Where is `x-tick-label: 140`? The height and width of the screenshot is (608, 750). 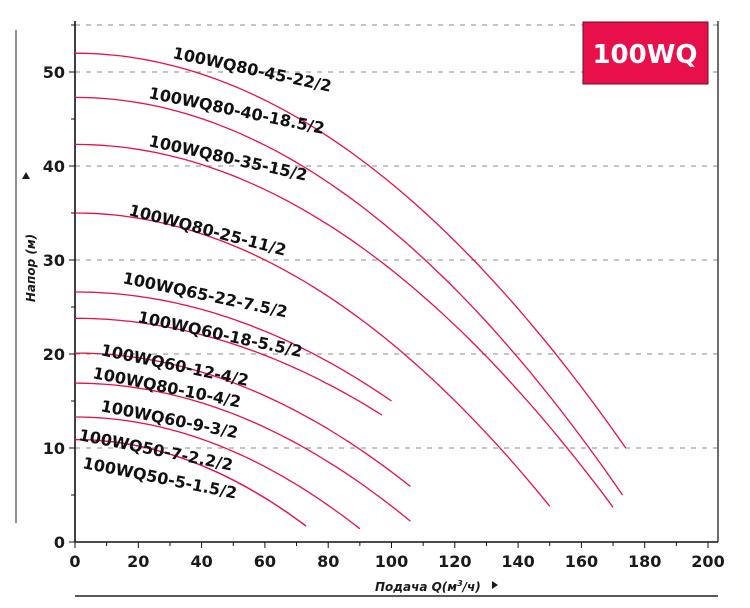 x-tick-label: 140 is located at coordinates (517, 561).